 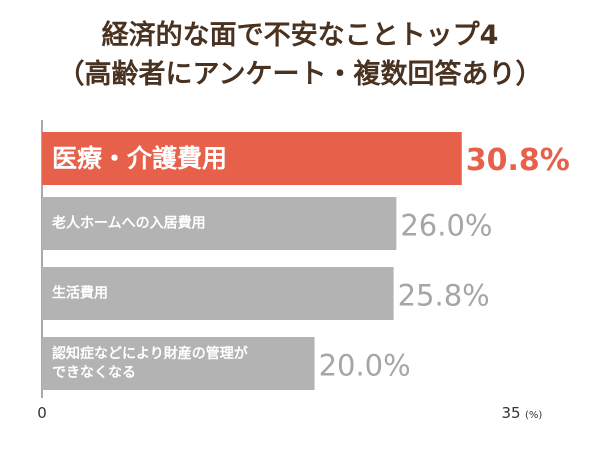 I want to click on chart-title: 経済的な面で不安なことトップ4, so click(x=300, y=35).